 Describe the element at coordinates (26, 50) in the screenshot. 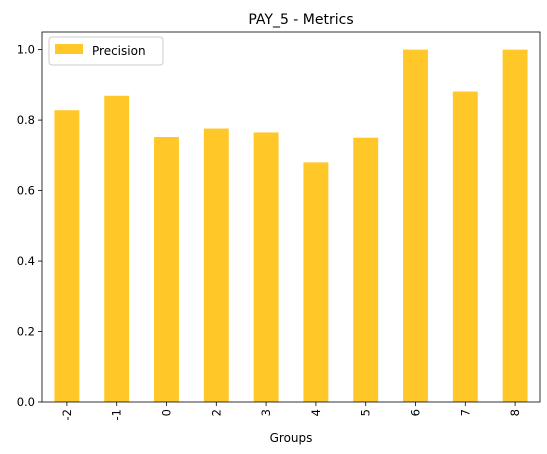

I see `y-tick-label: 1.0` at that location.